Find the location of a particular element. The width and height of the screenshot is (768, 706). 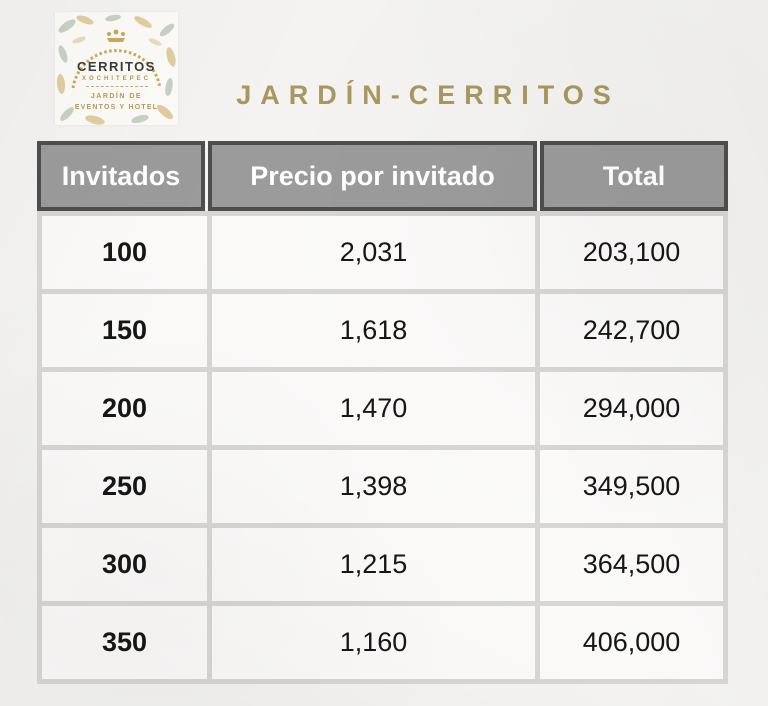

cell-guests: 250 is located at coordinates (124, 486).